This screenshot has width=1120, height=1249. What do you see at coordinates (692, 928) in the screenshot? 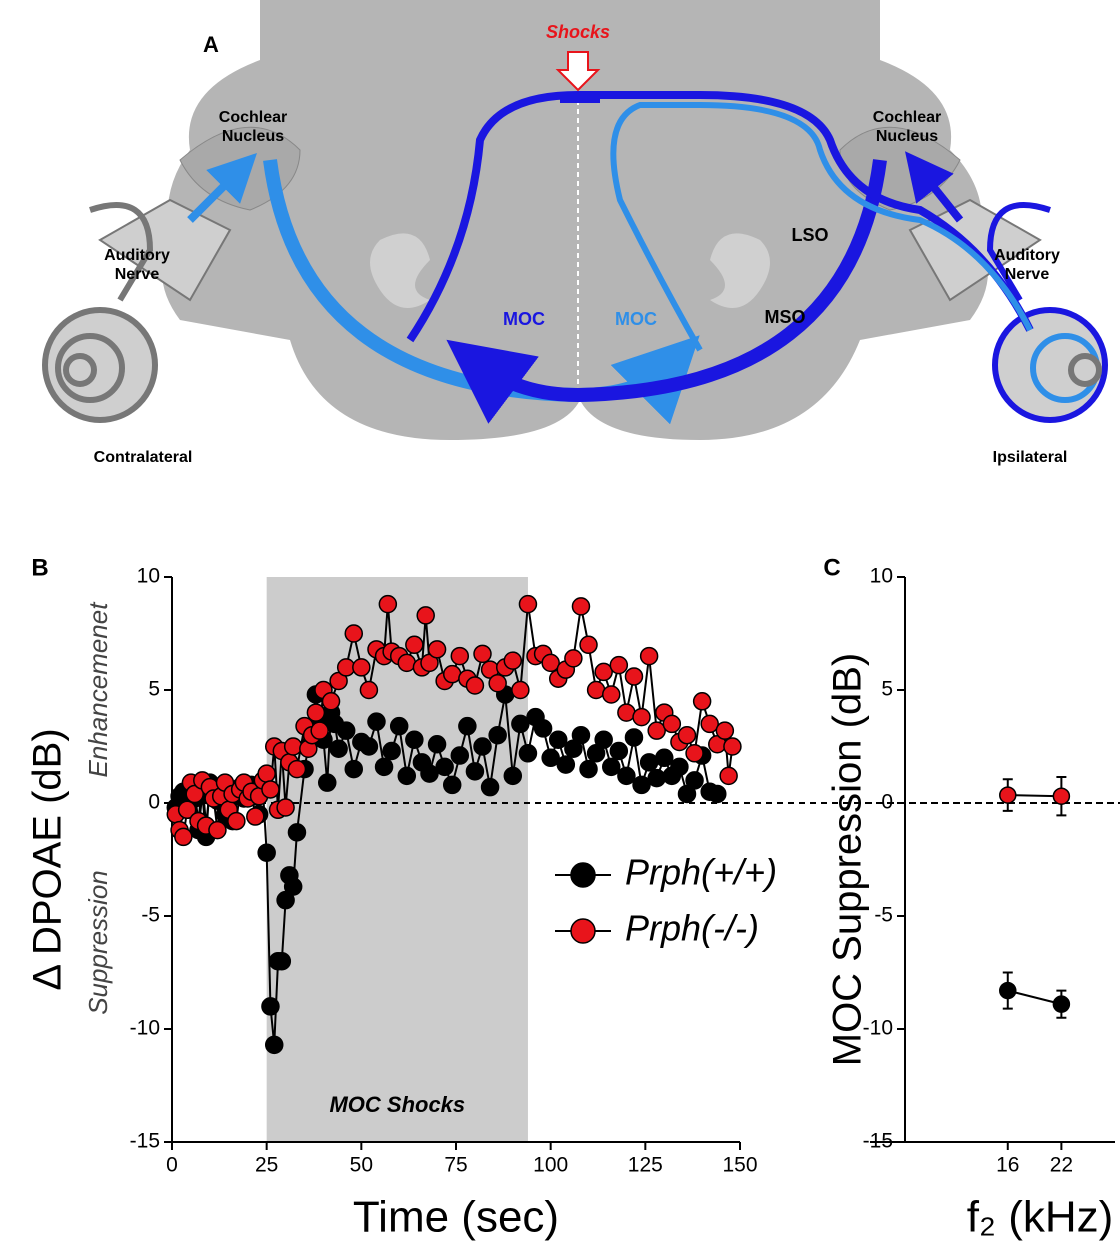
I see `legend-label: Prph(-/-)` at bounding box center [692, 928].